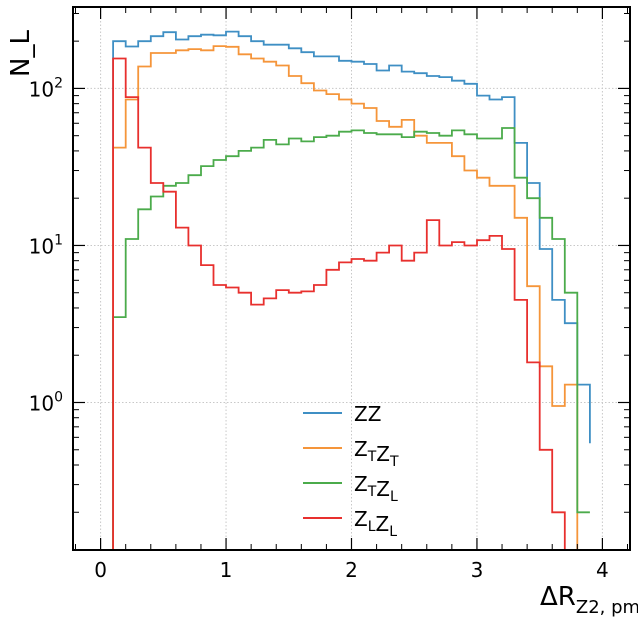 This screenshot has height=621, width=638. What do you see at coordinates (100, 570) in the screenshot?
I see `x-tick-label: 0` at bounding box center [100, 570].